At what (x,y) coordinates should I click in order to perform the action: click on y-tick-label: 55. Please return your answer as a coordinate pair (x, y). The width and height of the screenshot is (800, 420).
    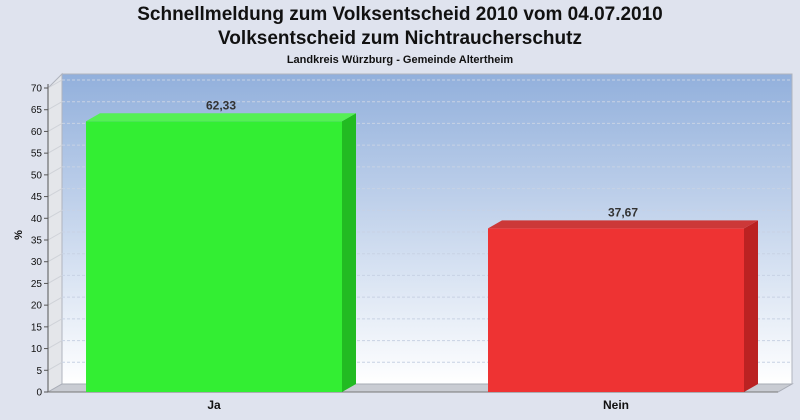
    Looking at the image, I should click on (37, 154).